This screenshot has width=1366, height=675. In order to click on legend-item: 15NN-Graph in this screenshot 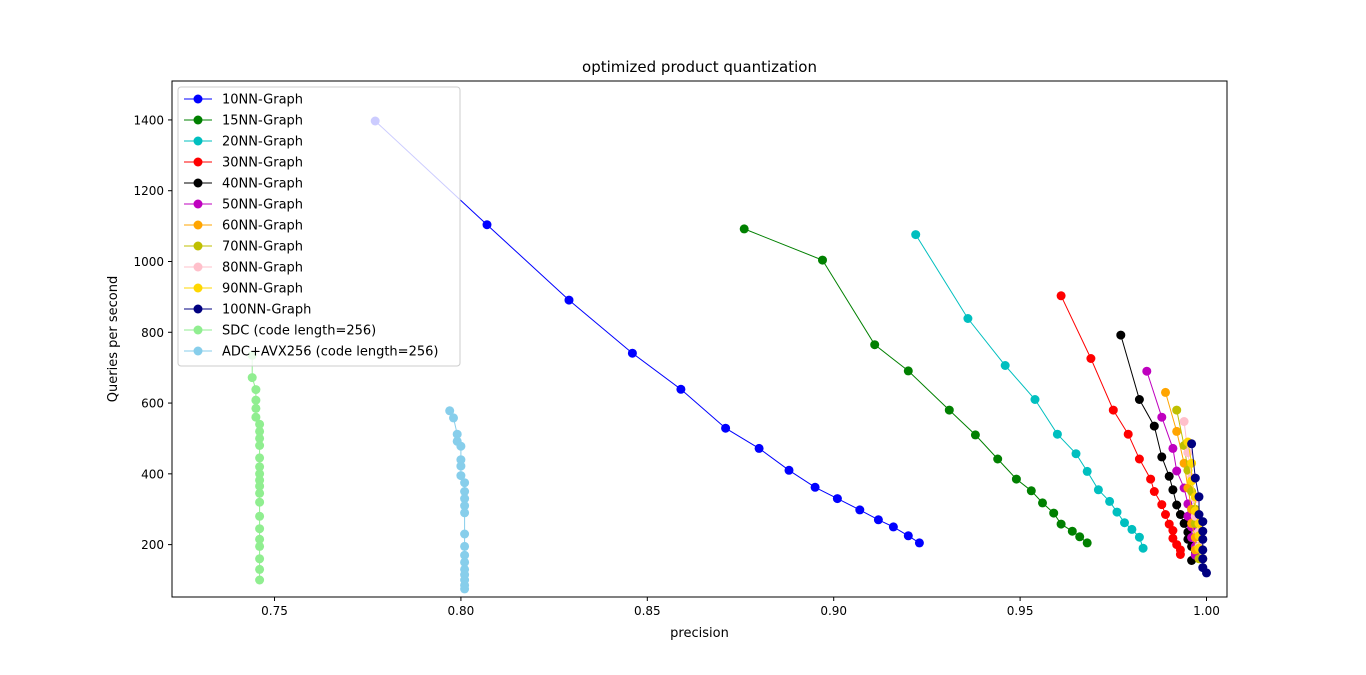, I will do `click(243, 121)`.